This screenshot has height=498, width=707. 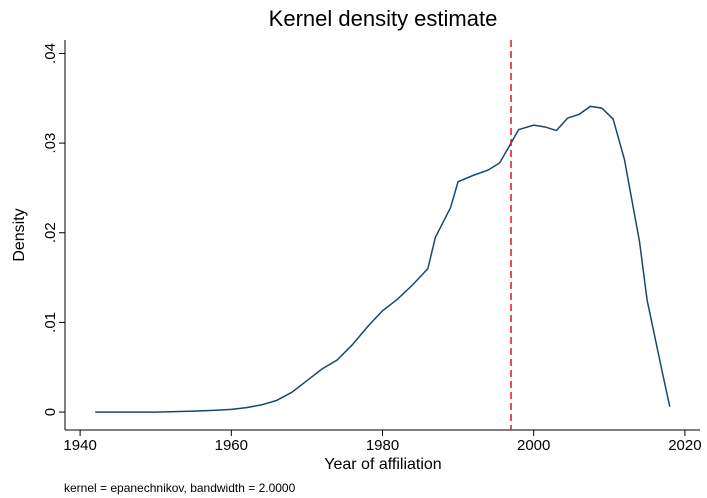 I want to click on x-tick-label: 1960, so click(x=231, y=445).